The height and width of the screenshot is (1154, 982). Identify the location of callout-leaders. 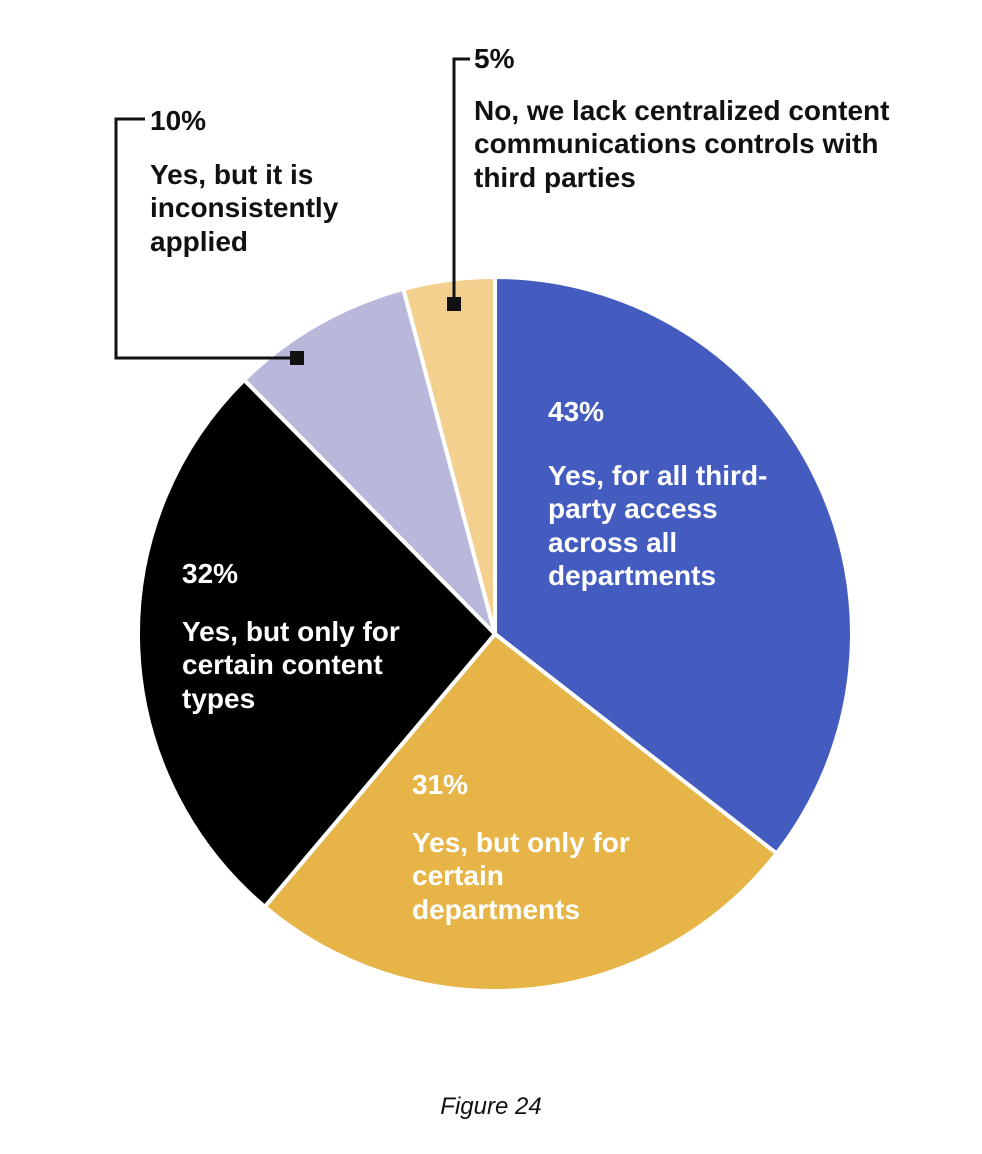
(292, 211).